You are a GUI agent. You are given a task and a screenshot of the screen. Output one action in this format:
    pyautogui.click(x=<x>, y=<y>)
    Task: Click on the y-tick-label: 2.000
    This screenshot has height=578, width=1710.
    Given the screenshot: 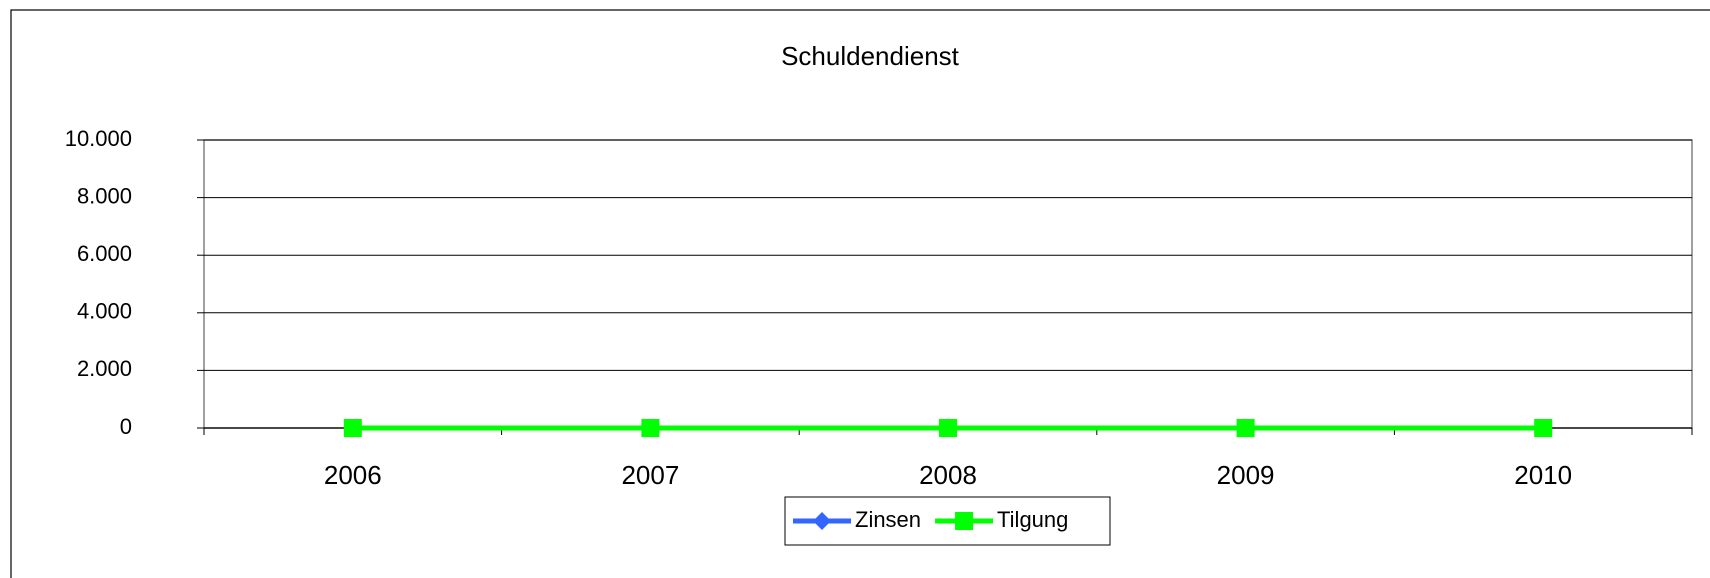 What is the action you would take?
    pyautogui.click(x=104, y=368)
    